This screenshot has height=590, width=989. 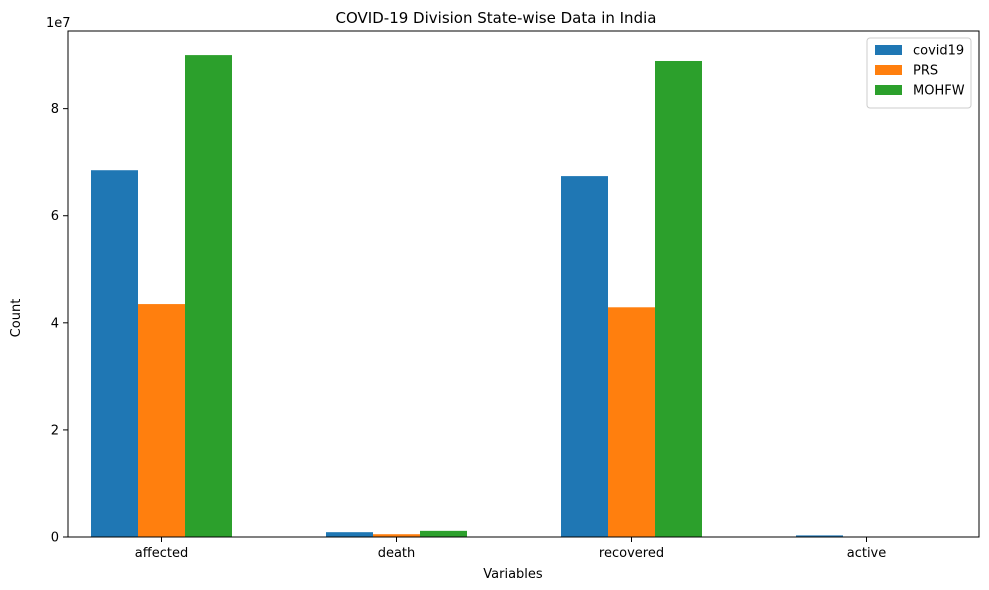 I want to click on bar-covid19-death, so click(x=349, y=534).